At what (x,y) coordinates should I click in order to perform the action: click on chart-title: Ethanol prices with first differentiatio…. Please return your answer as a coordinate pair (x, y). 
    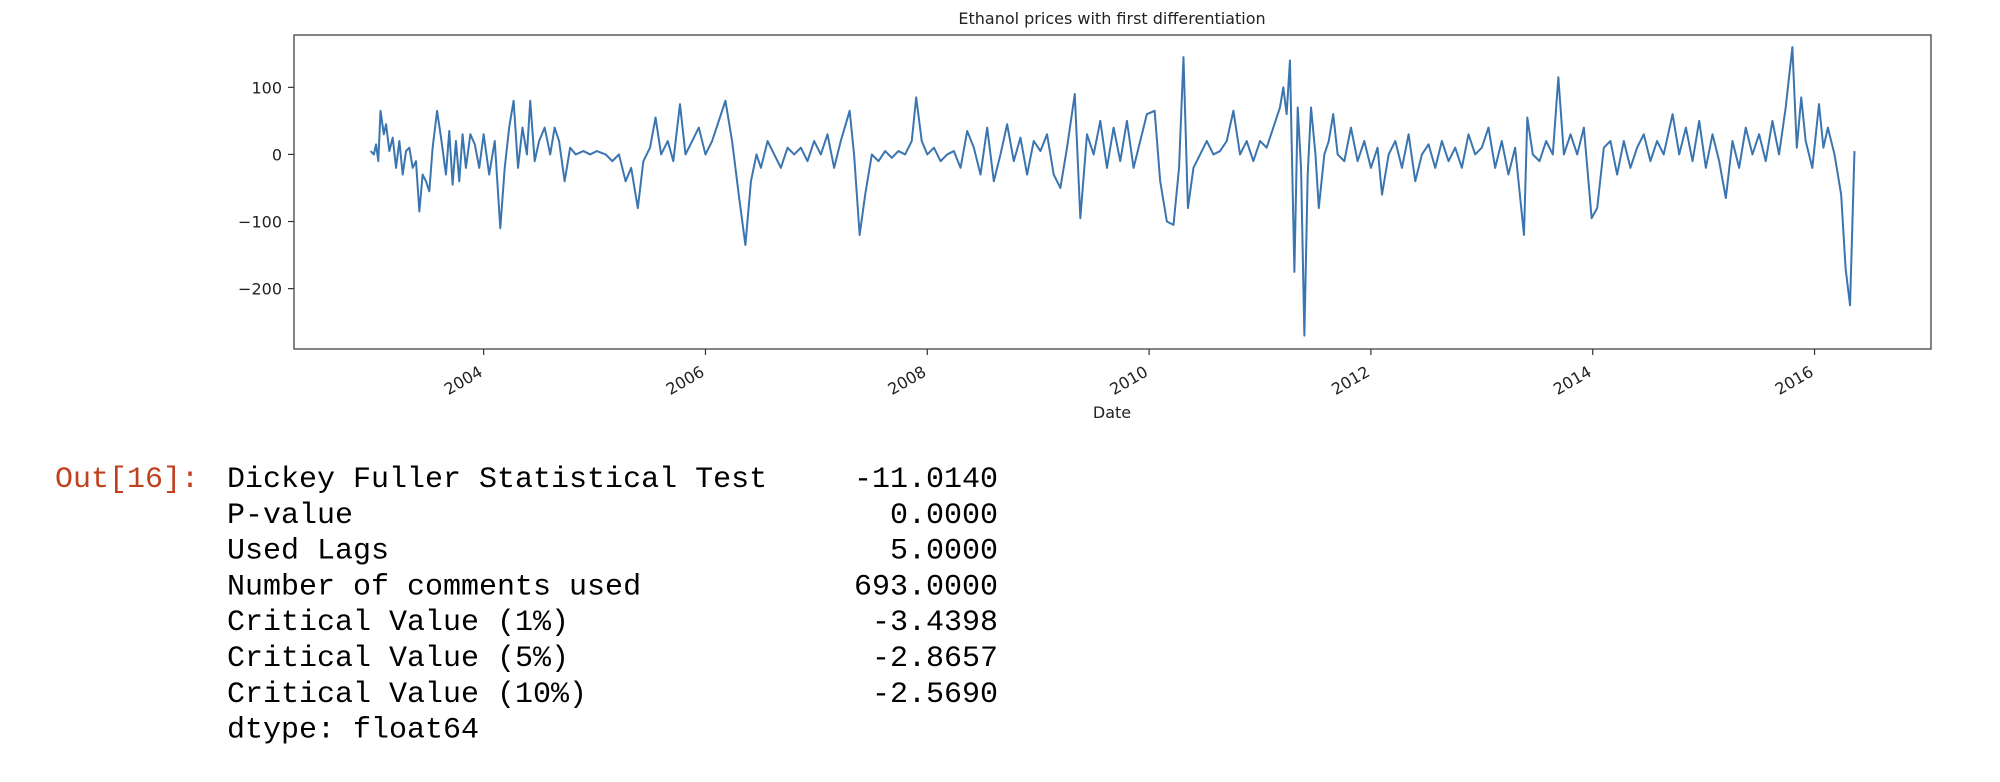
    Looking at the image, I should click on (1111, 18).